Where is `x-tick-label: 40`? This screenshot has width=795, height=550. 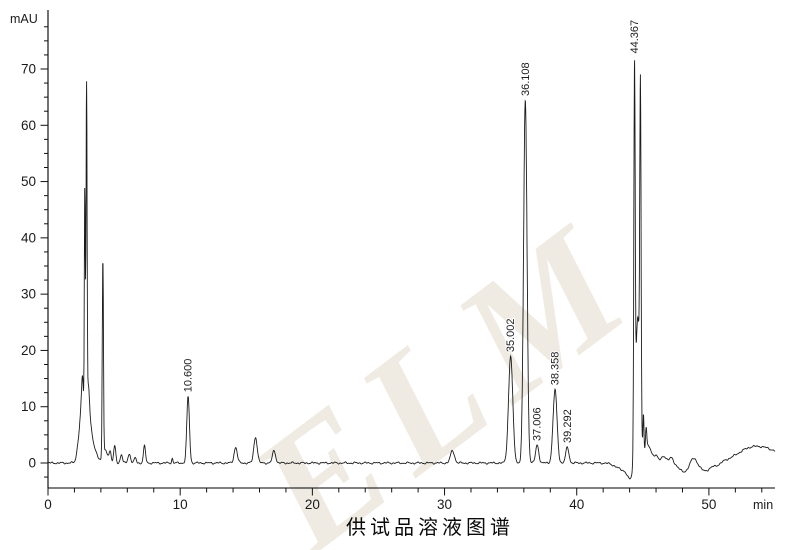 x-tick-label: 40 is located at coordinates (576, 504).